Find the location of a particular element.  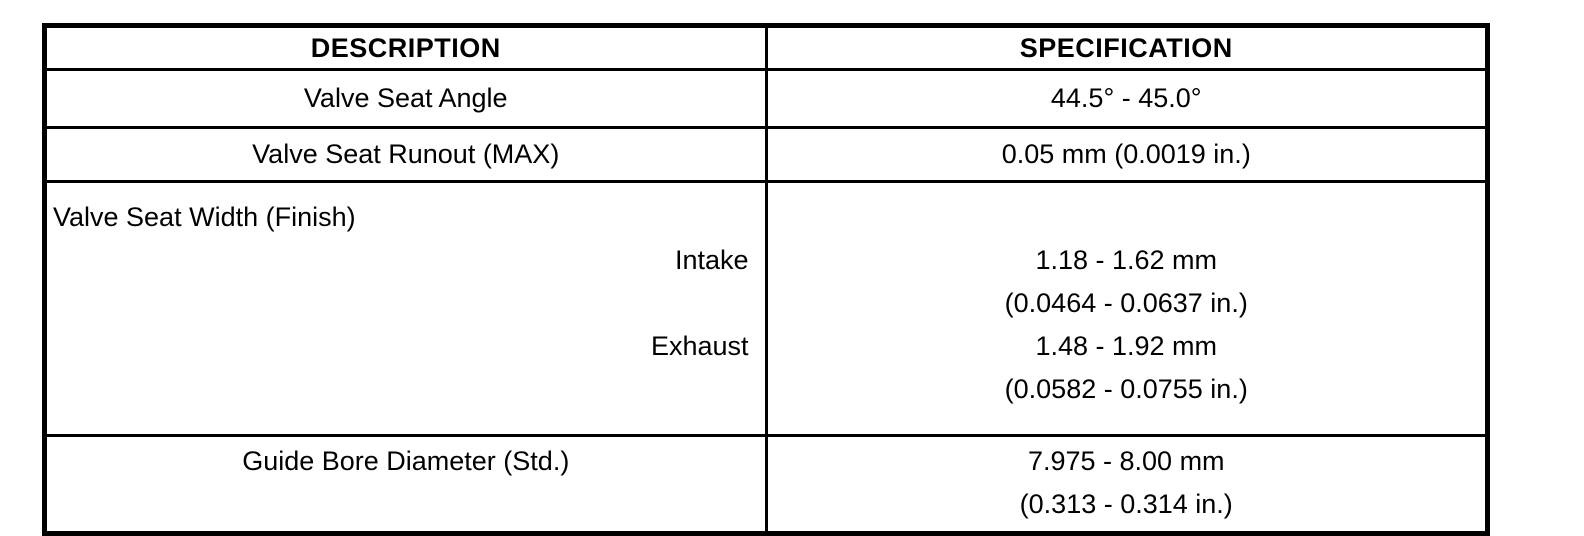

guide-bore-label: Guide Bore Diameter (Std.) is located at coordinates (406, 461).